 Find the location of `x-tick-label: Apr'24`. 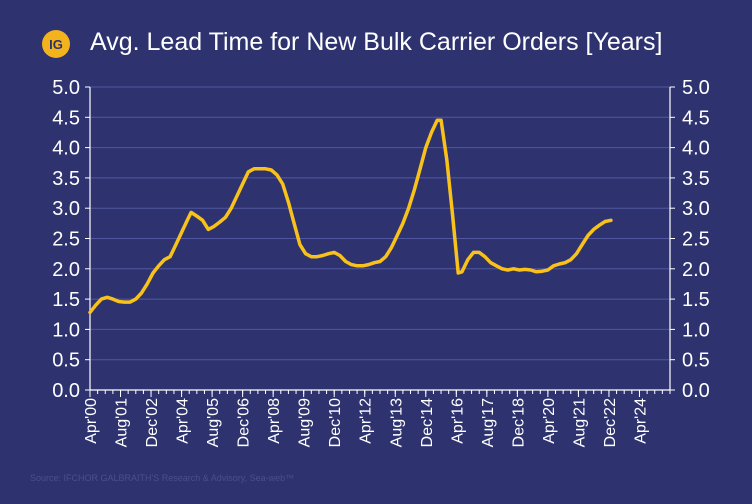

x-tick-label: Apr'24 is located at coordinates (640, 421).